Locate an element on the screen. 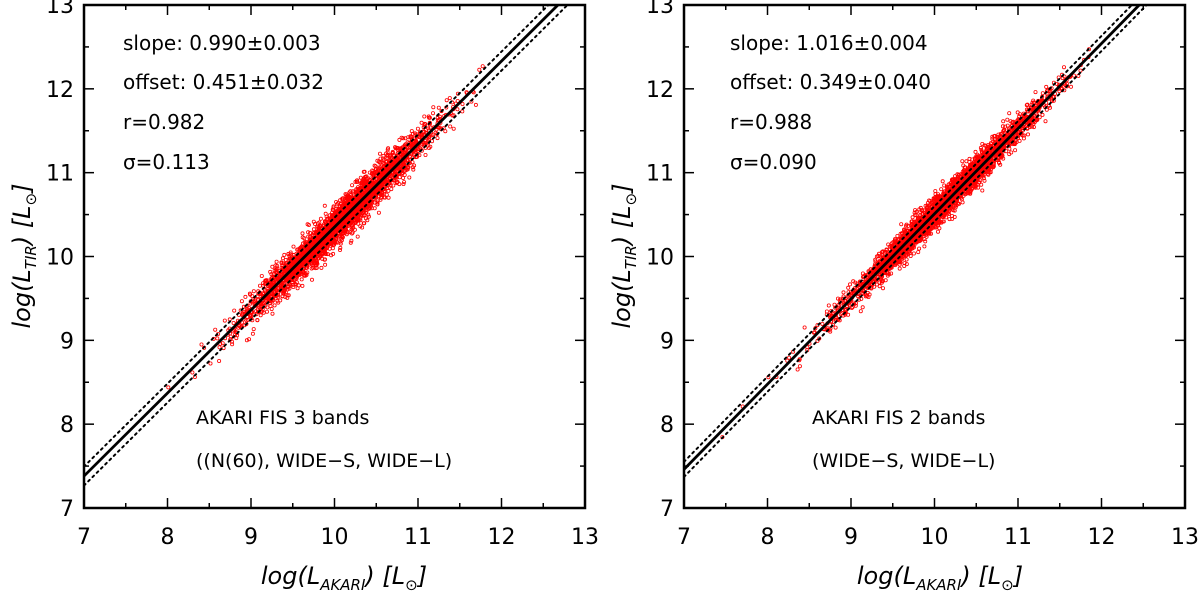 The image size is (1200, 592). y-tick-label: 9 is located at coordinates (67, 341).